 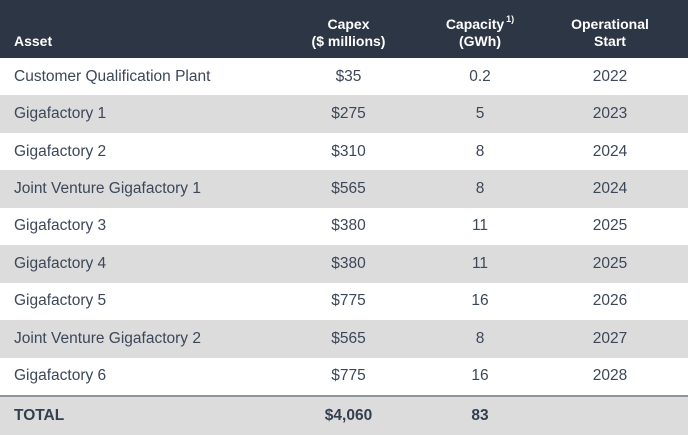 What do you see at coordinates (107, 189) in the screenshot?
I see `cell-asset: Joint Venture Gigafactory 1` at bounding box center [107, 189].